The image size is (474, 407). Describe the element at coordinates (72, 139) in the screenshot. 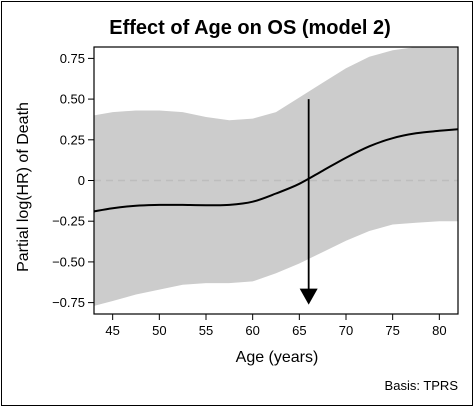

I see `y-tick-label: 0.25` at that location.